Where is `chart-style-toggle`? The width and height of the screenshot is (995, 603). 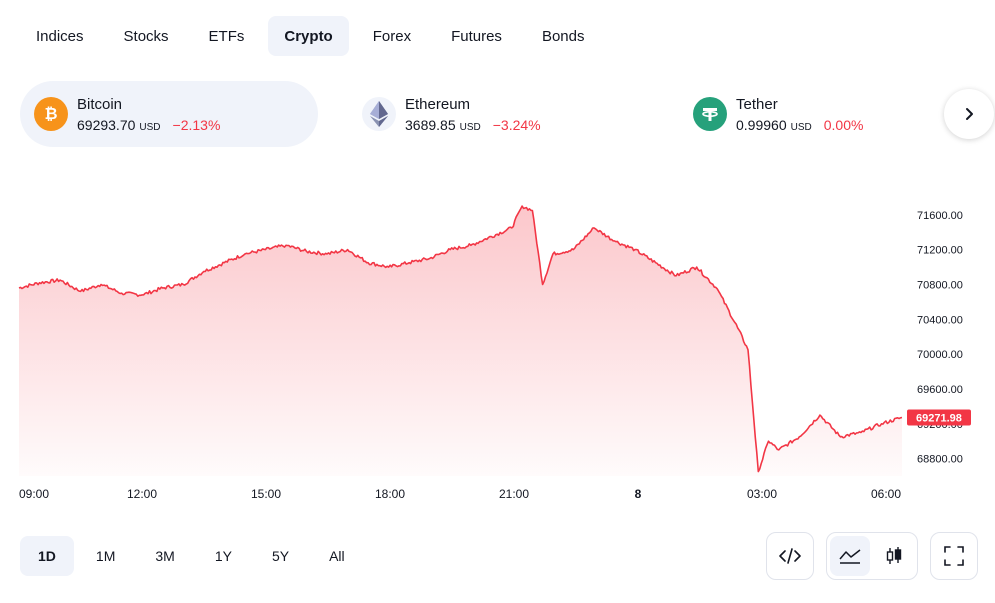 chart-style-toggle is located at coordinates (872, 556).